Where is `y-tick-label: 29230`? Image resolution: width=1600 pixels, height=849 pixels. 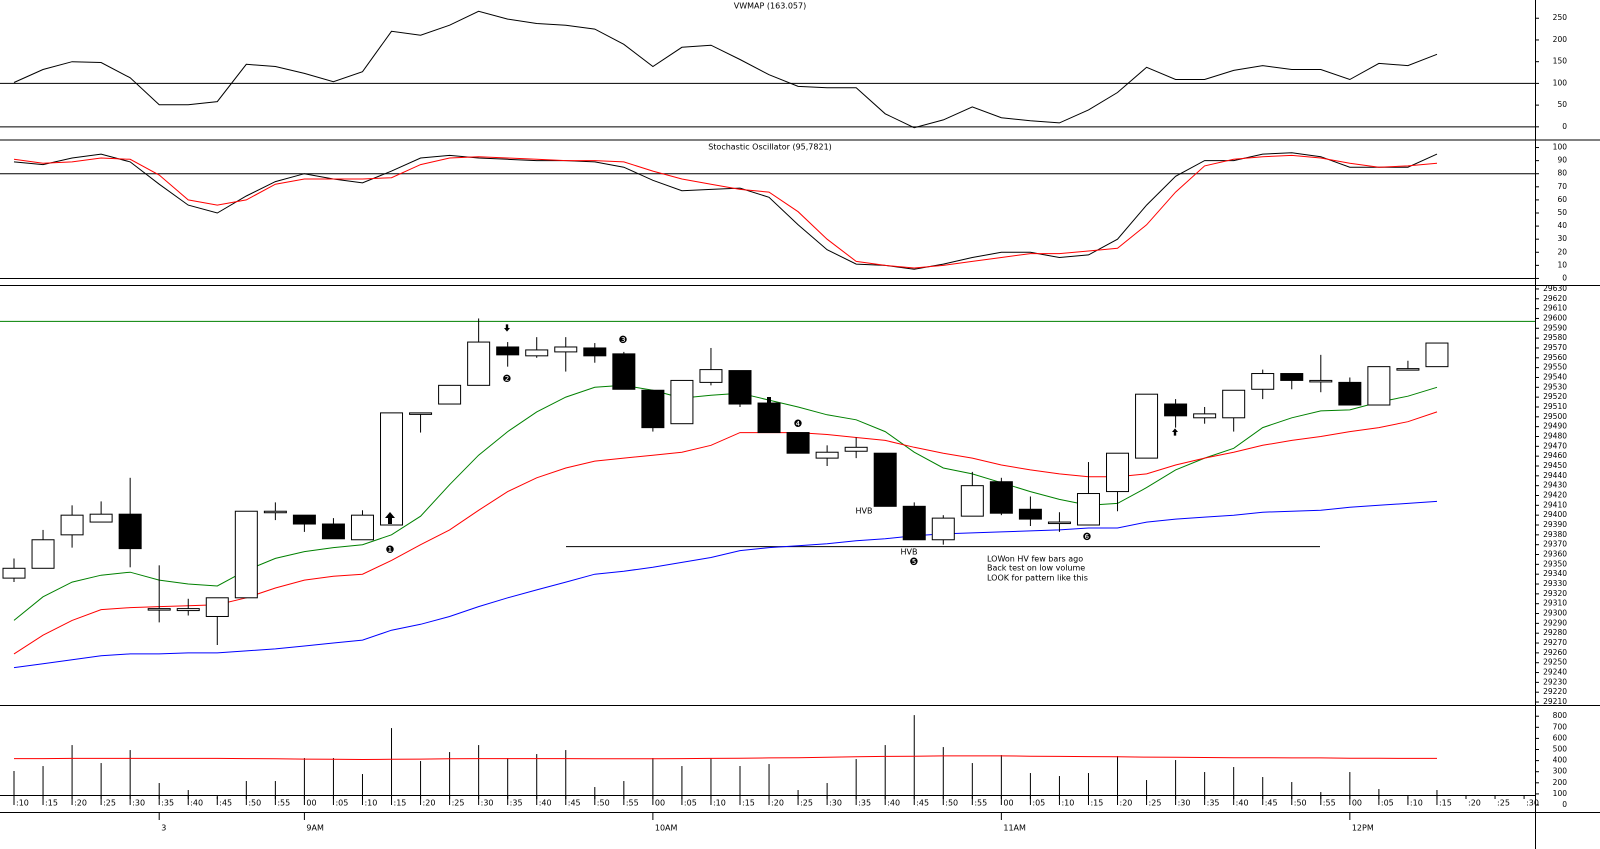 y-tick-label: 29230 is located at coordinates (1555, 681).